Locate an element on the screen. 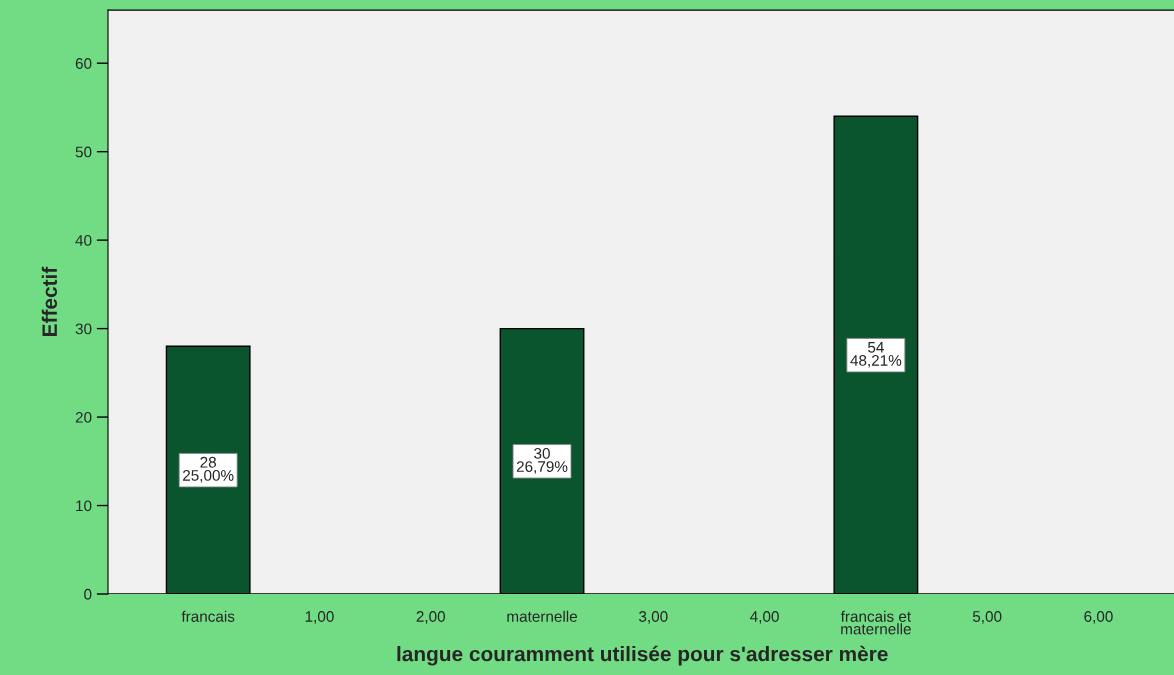  y-tick-label: 60 is located at coordinates (83, 63).